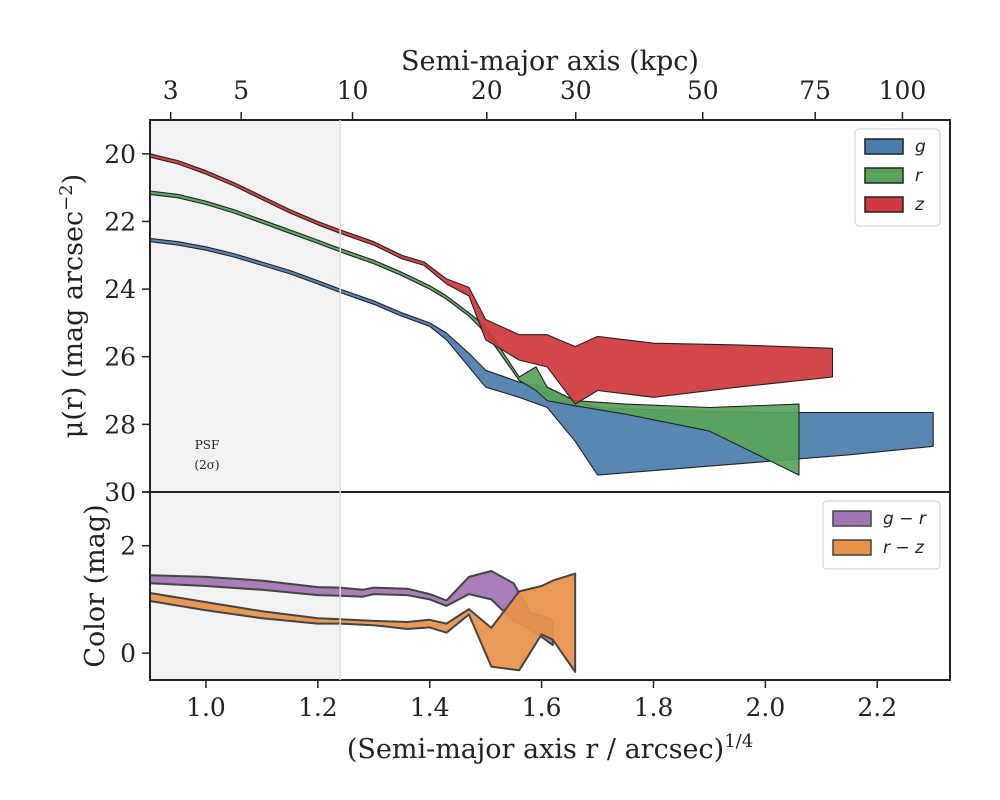  Describe the element at coordinates (487, 90) in the screenshot. I see `kpc-tick-label-3: 20` at that location.